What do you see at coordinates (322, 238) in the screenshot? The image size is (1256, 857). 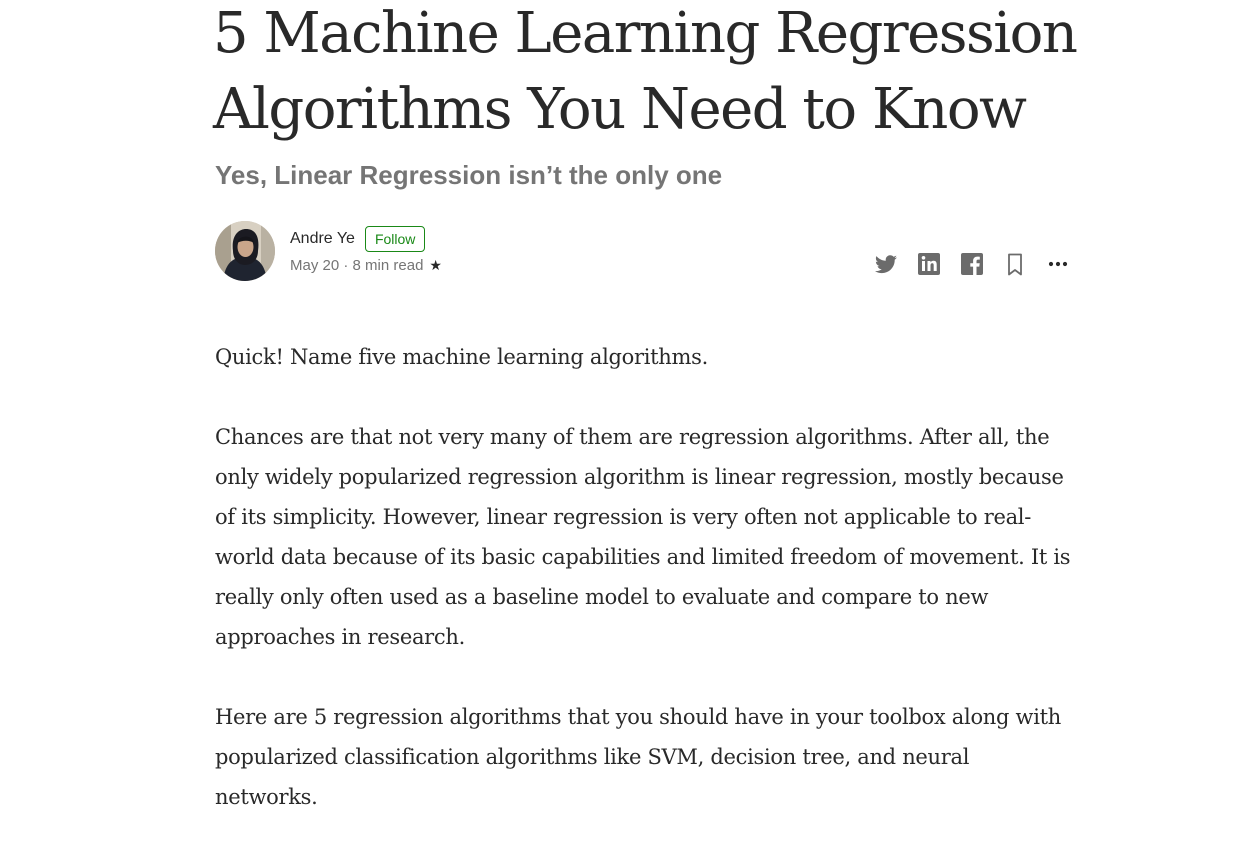 I see `author-name: Andre Ye` at bounding box center [322, 238].